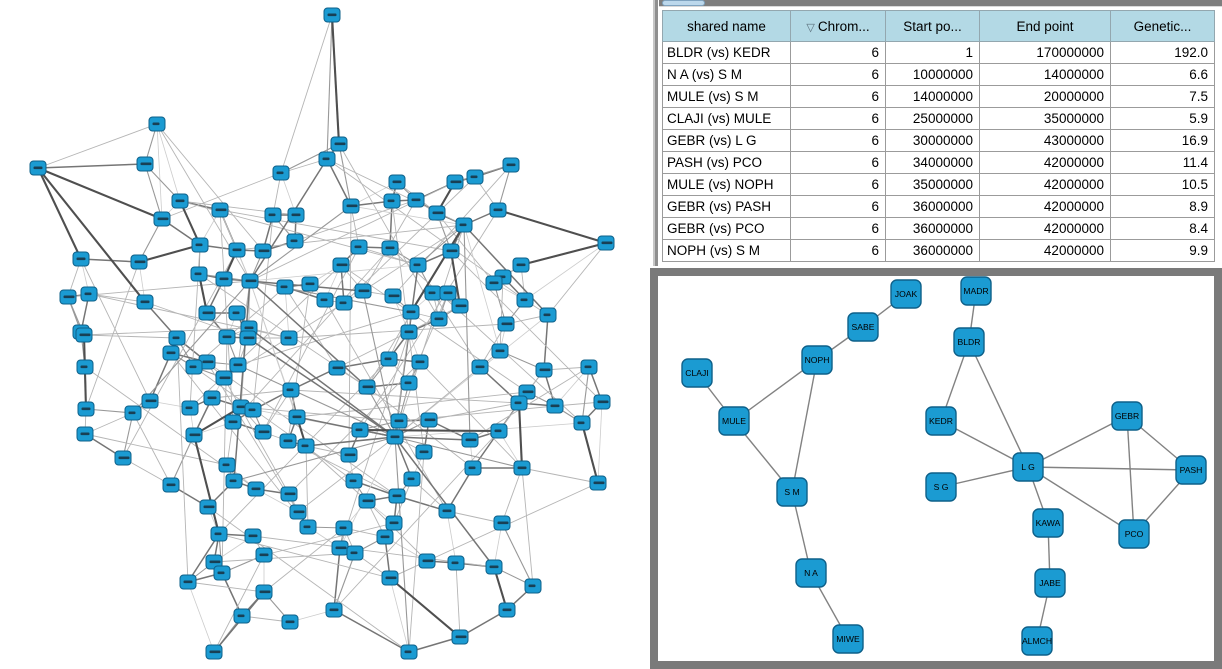  What do you see at coordinates (1127, 416) in the screenshot?
I see `node-gebr: GEBR` at bounding box center [1127, 416].